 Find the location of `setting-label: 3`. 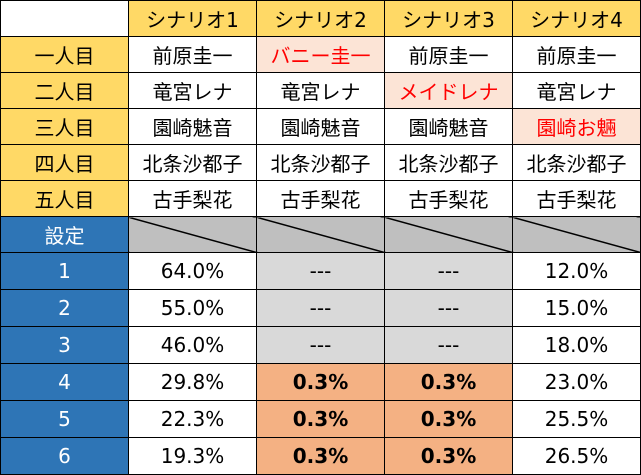

setting-label: 3 is located at coordinates (64, 345).